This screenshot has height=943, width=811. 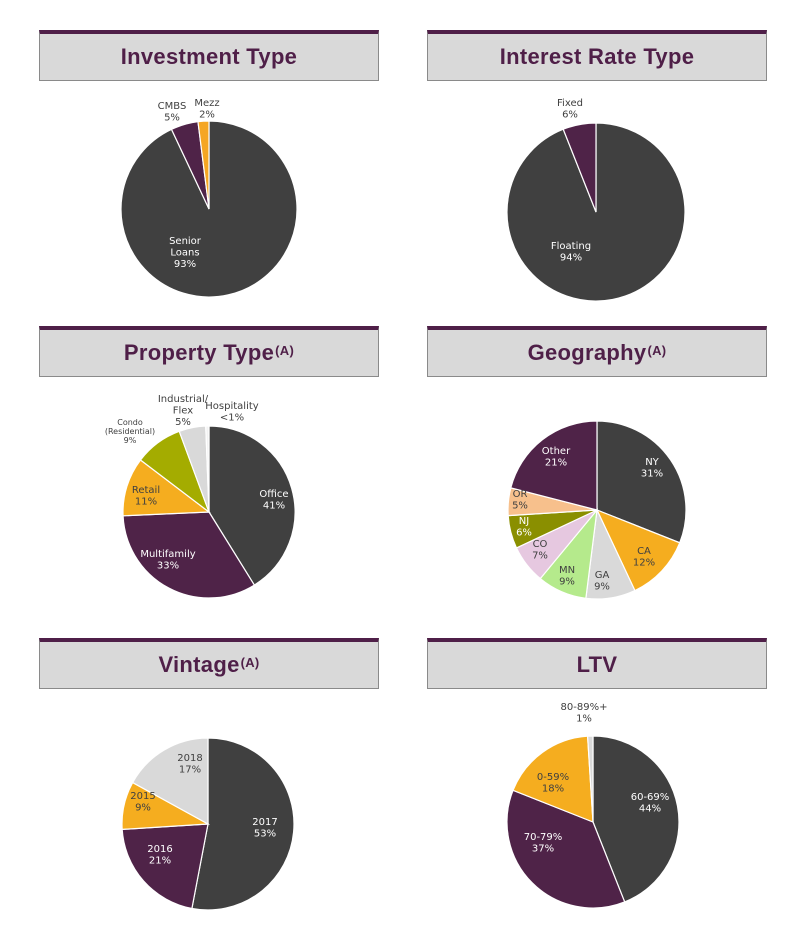 What do you see at coordinates (199, 664) in the screenshot?
I see `chart-title: Vintage` at bounding box center [199, 664].